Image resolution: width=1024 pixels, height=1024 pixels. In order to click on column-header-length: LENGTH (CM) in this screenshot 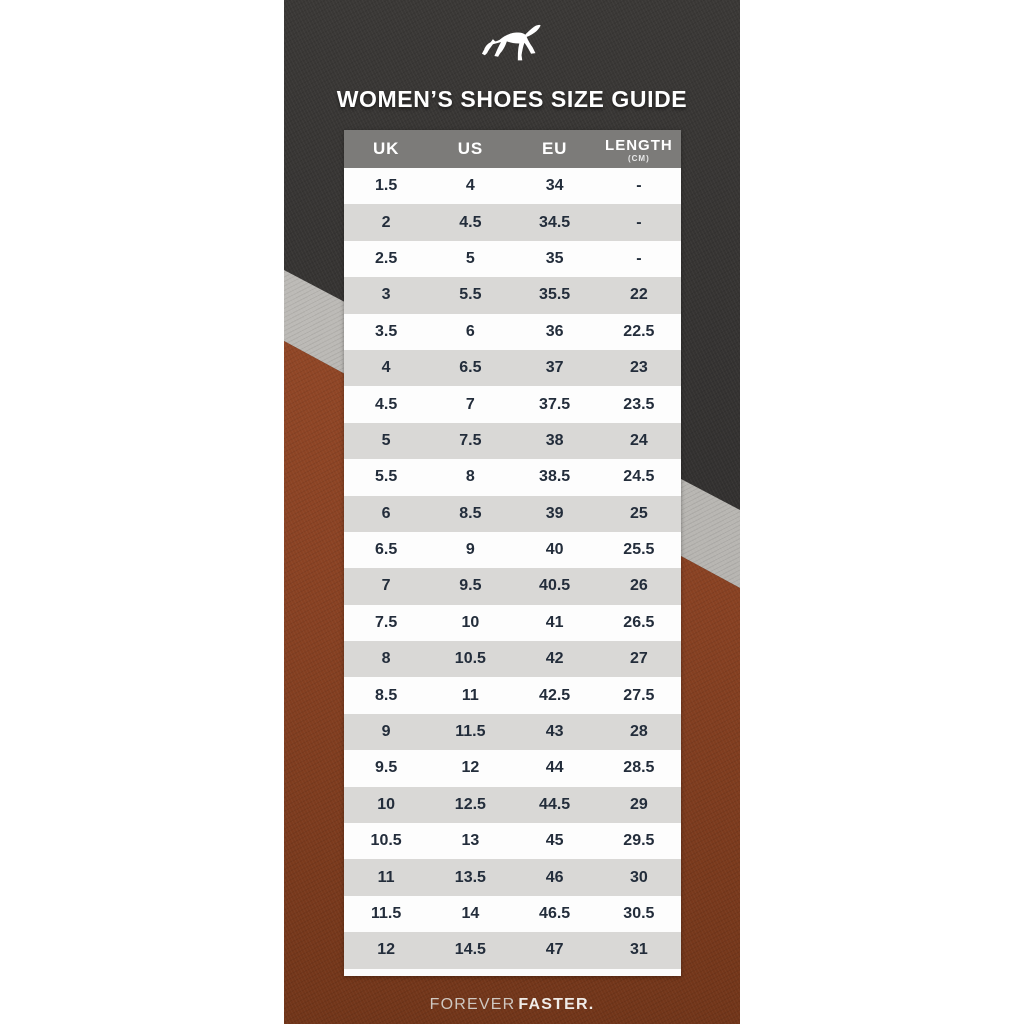, I will do `click(639, 149)`.